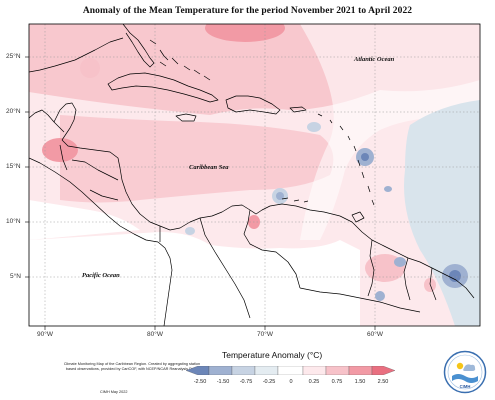 The image size is (495, 400). I want to click on legend-tick: -0.75, so click(246, 382).